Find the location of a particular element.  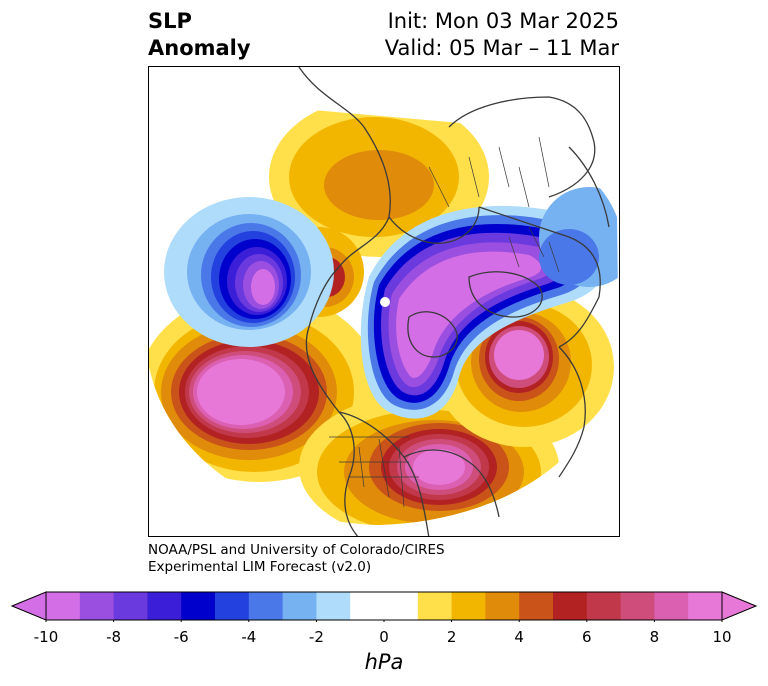

colorbar-tick-label: 8 is located at coordinates (654, 637).